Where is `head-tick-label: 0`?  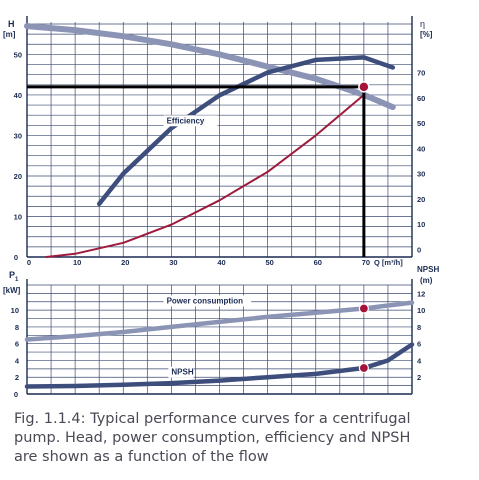
head-tick-label: 0 is located at coordinates (16, 257).